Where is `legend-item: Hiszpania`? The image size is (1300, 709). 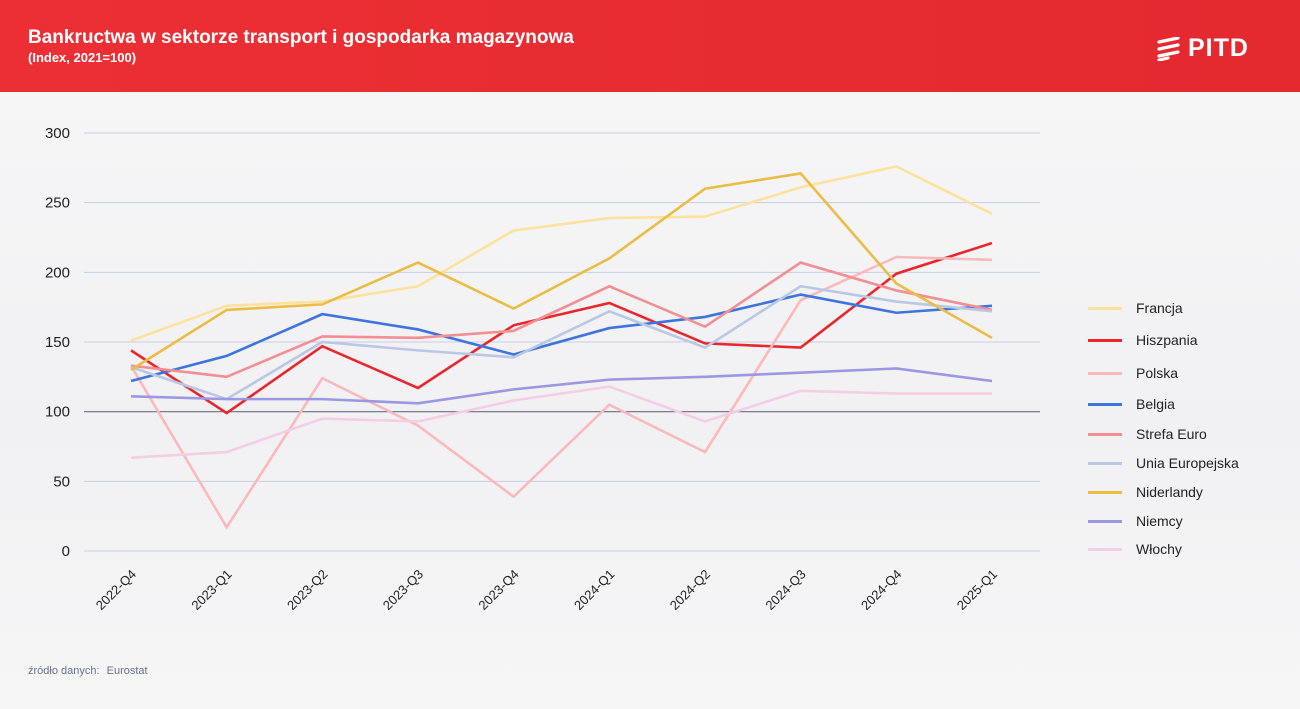
legend-item: Hiszpania is located at coordinates (1142, 340).